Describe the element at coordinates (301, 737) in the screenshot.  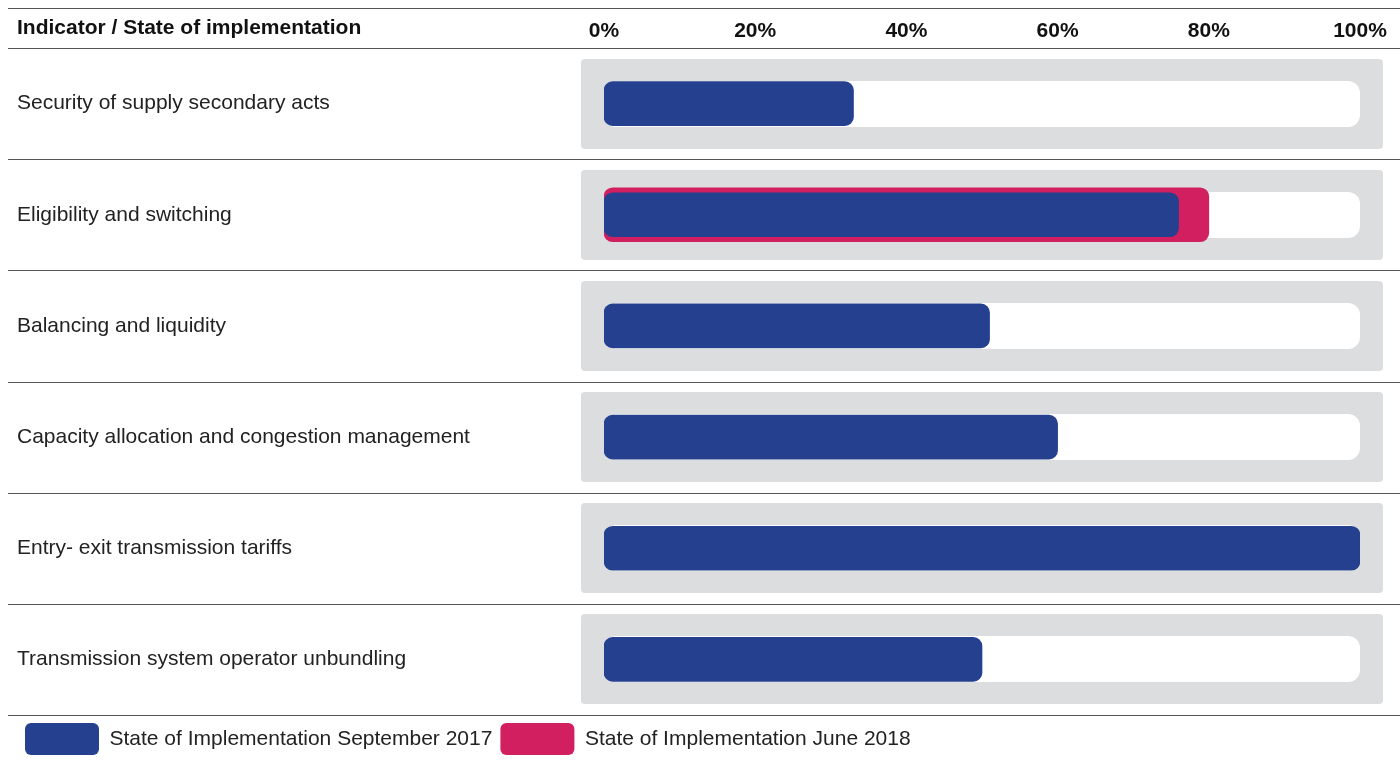
I see `legend-label: State of Implementation September 2017` at that location.